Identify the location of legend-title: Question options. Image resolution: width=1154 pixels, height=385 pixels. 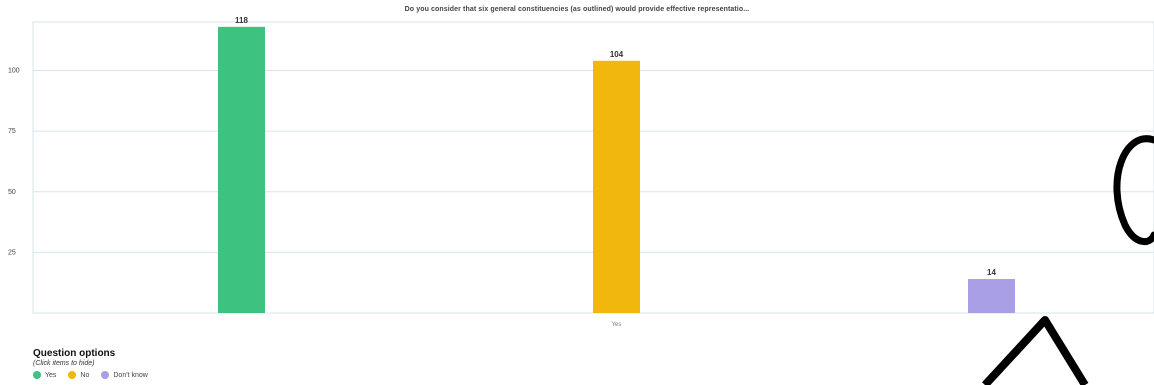
(74, 353).